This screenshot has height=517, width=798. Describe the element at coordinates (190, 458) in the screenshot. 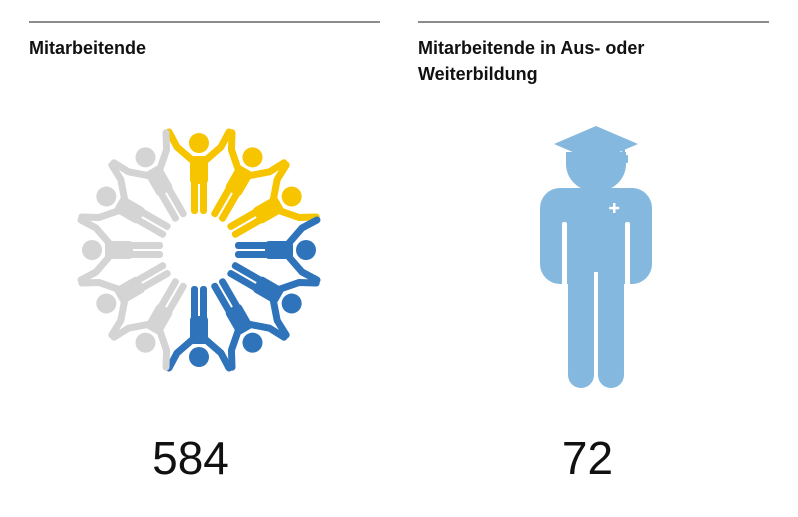

I see `employees-count: 584` at that location.